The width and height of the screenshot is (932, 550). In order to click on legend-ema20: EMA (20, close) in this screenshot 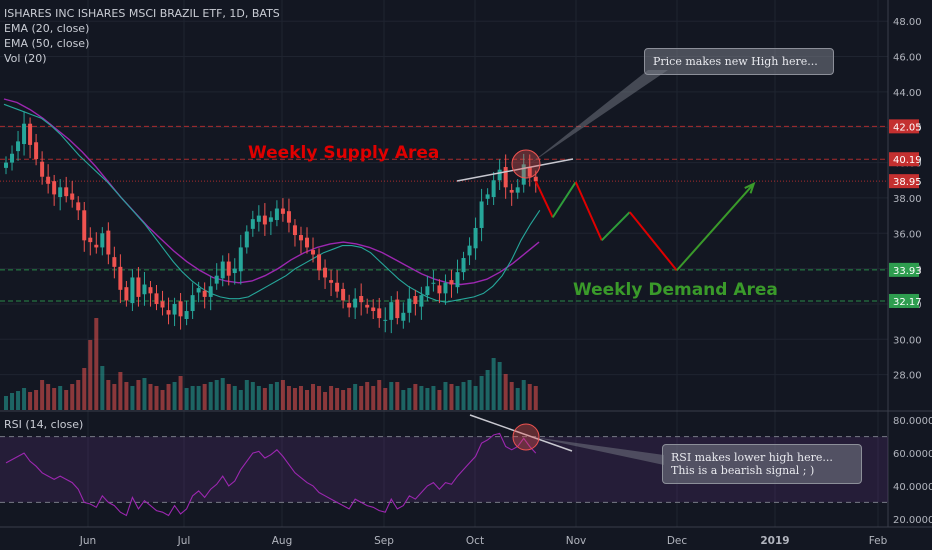, I will do `click(47, 28)`.